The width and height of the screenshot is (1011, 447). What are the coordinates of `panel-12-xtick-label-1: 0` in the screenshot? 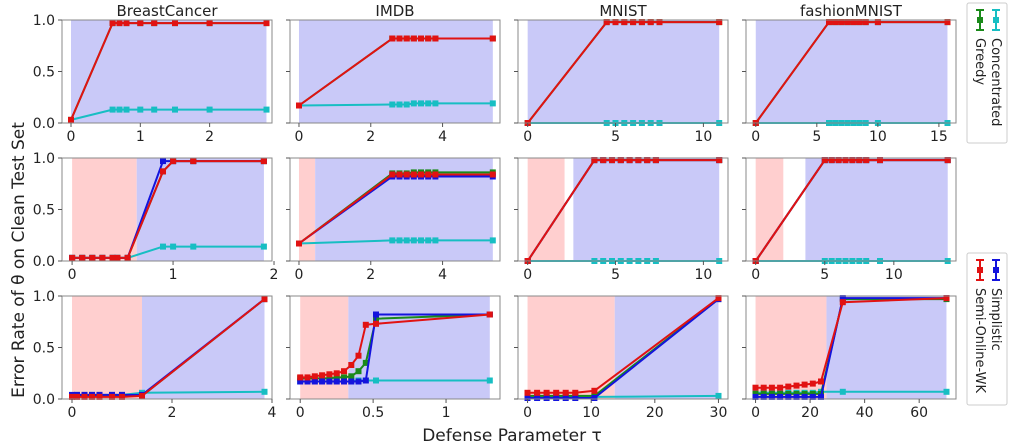 It's located at (755, 413).